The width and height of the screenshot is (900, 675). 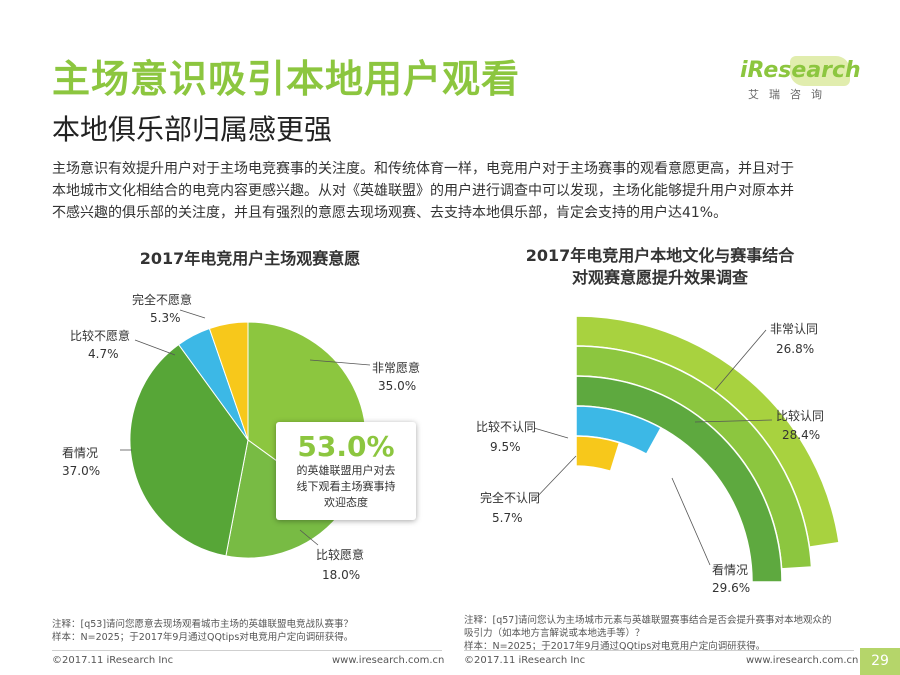 I want to click on highlight-callout: 53.0% 的英雄联盟用户对去 线下观看主场赛事持 欢迎态度, so click(x=346, y=471).